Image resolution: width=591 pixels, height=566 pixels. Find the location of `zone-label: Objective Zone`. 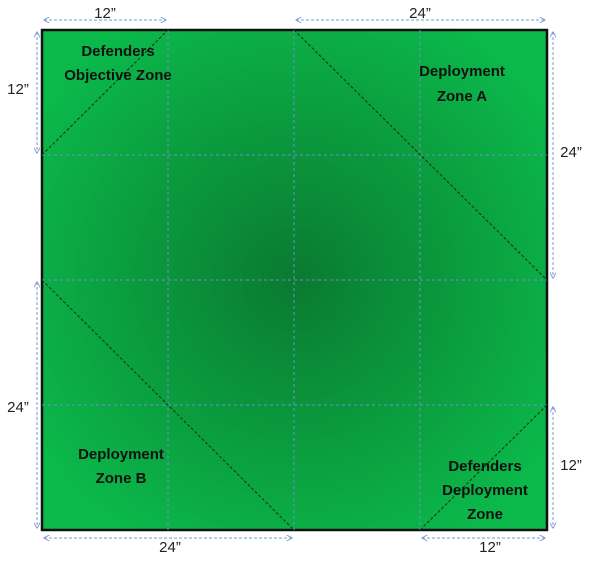

zone-label: Objective Zone is located at coordinates (118, 75).